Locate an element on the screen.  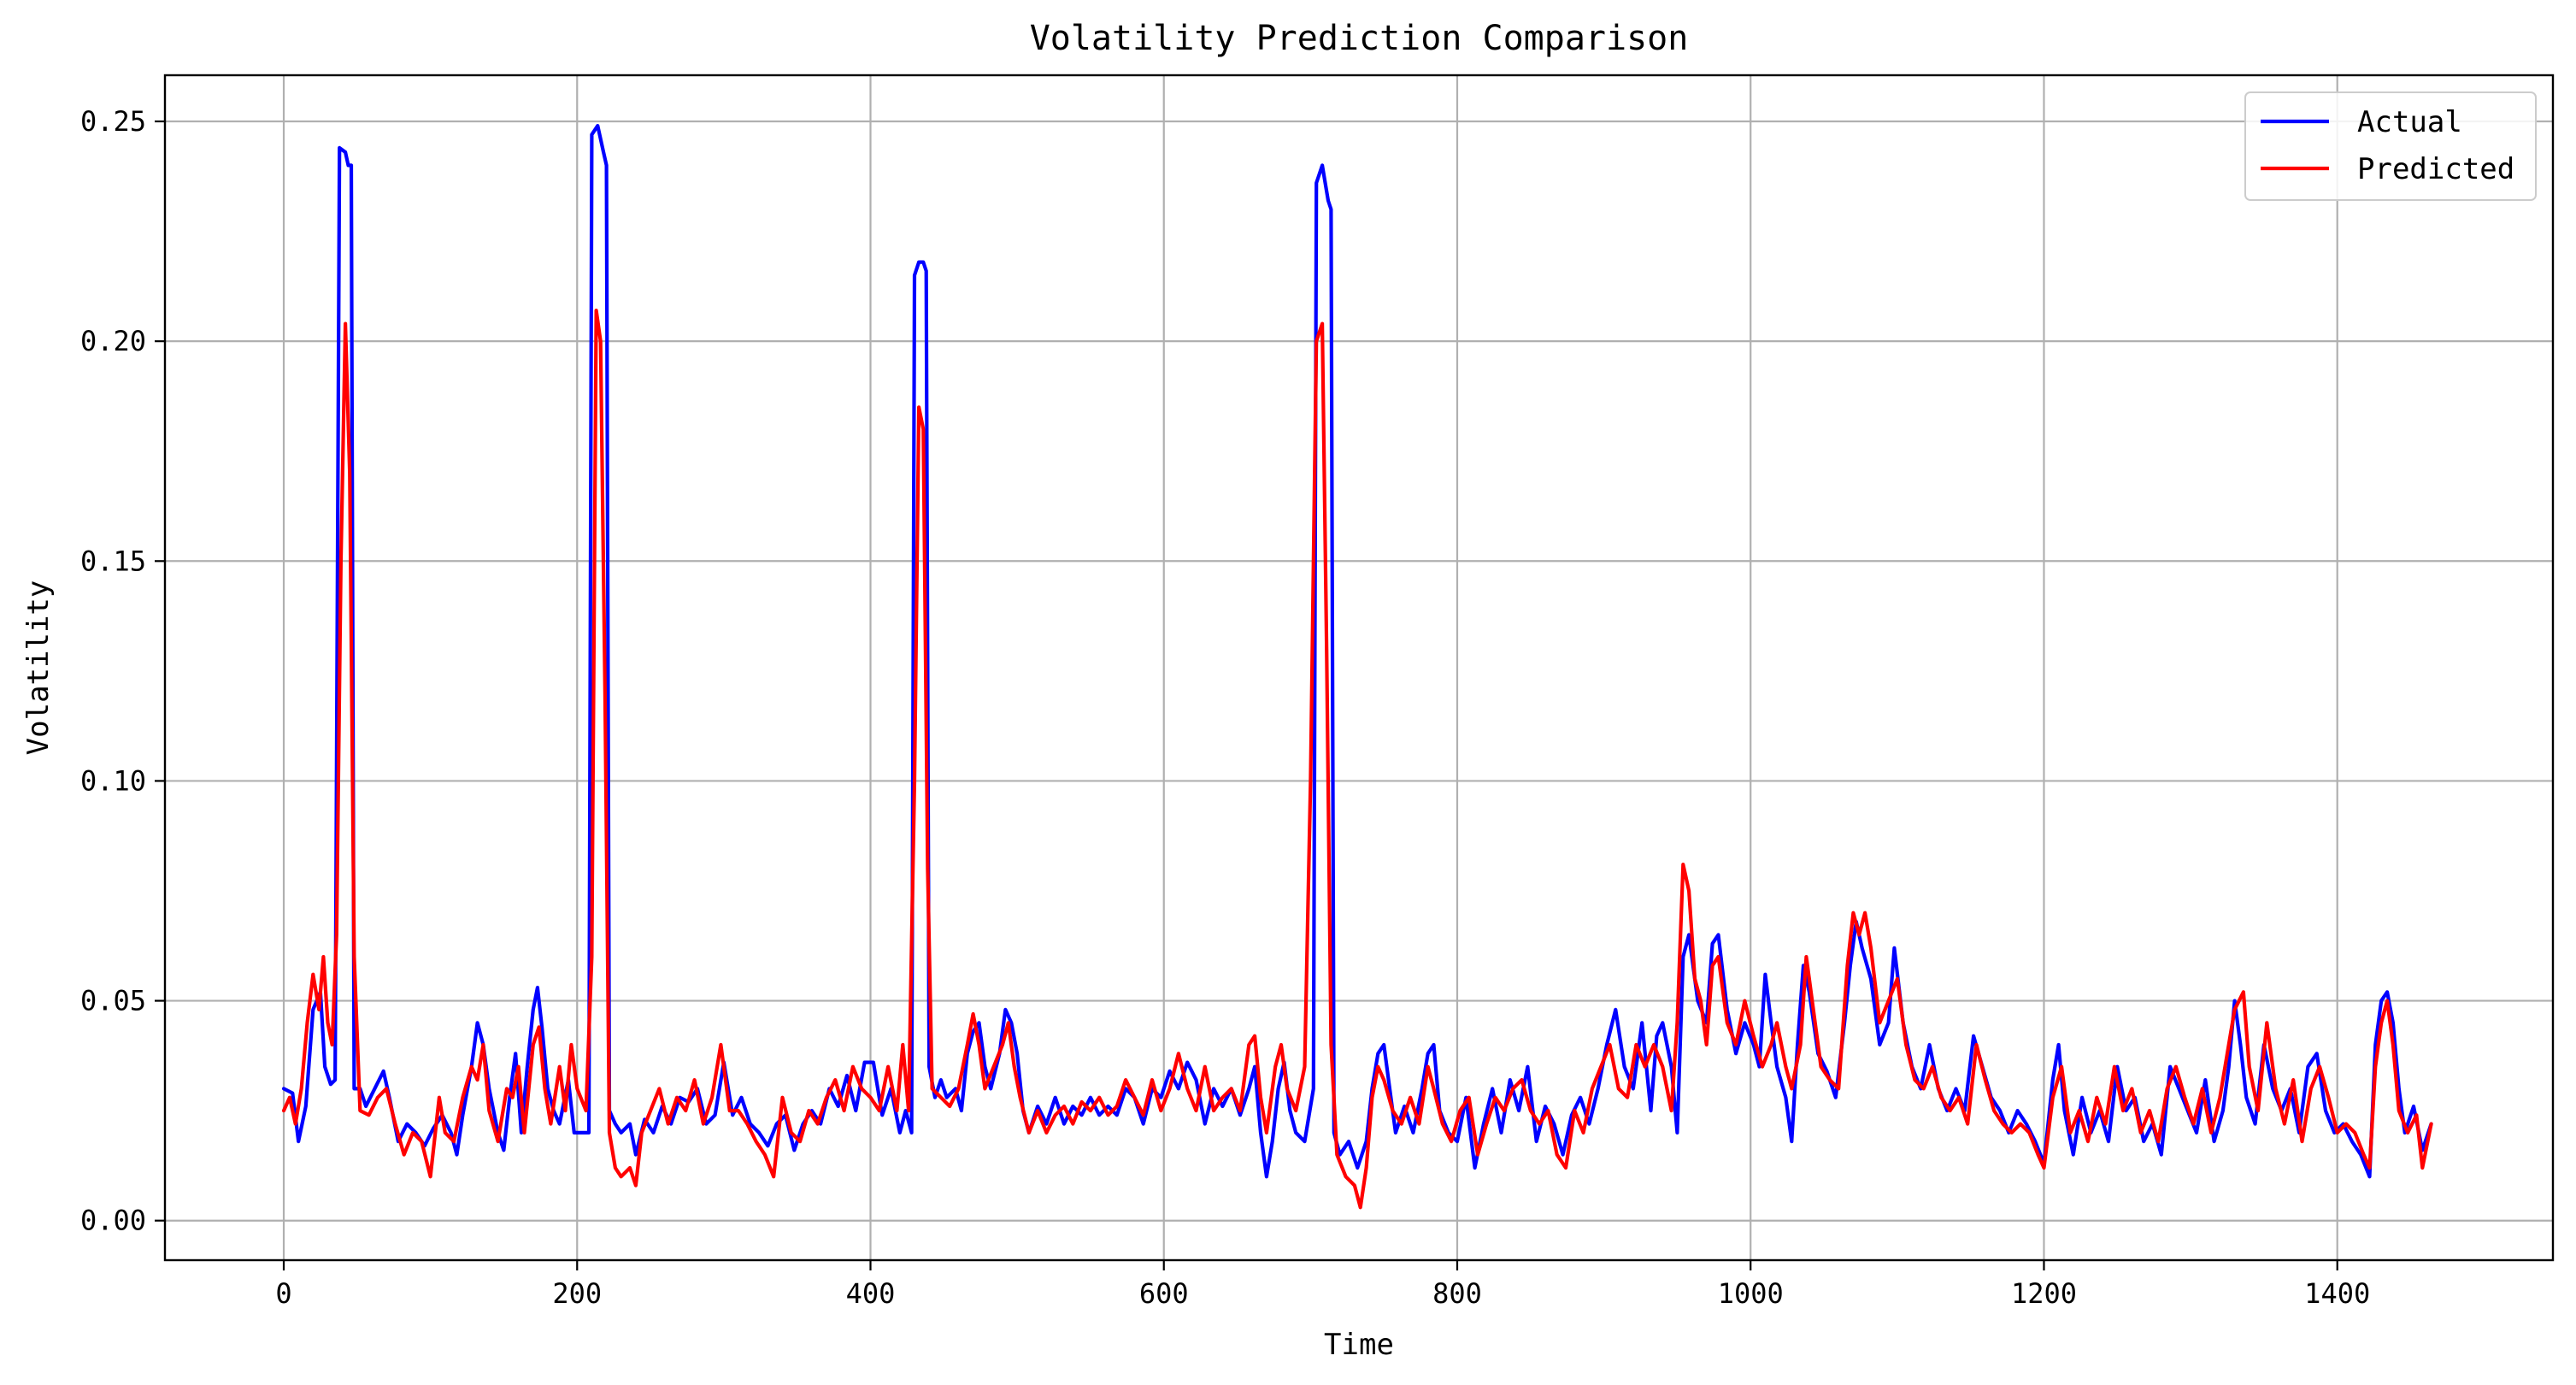
x-tick-label: 400 is located at coordinates (871, 1293).